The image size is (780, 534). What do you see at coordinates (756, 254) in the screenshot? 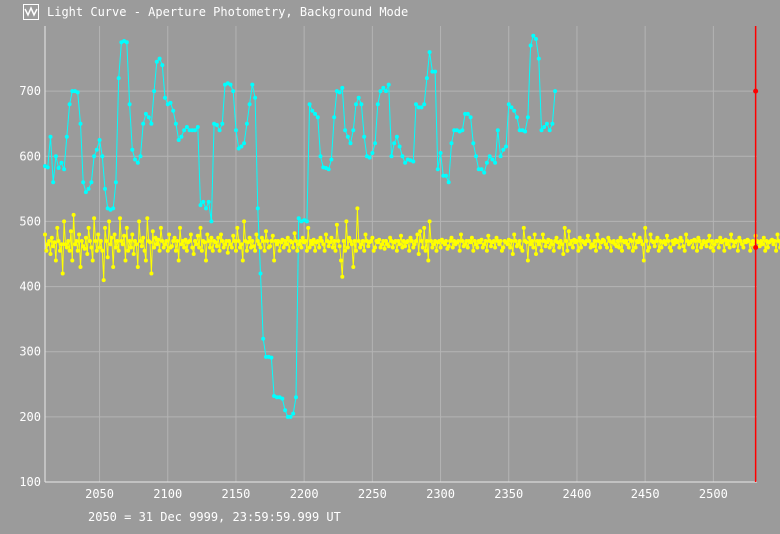
I see `cursor` at bounding box center [756, 254].